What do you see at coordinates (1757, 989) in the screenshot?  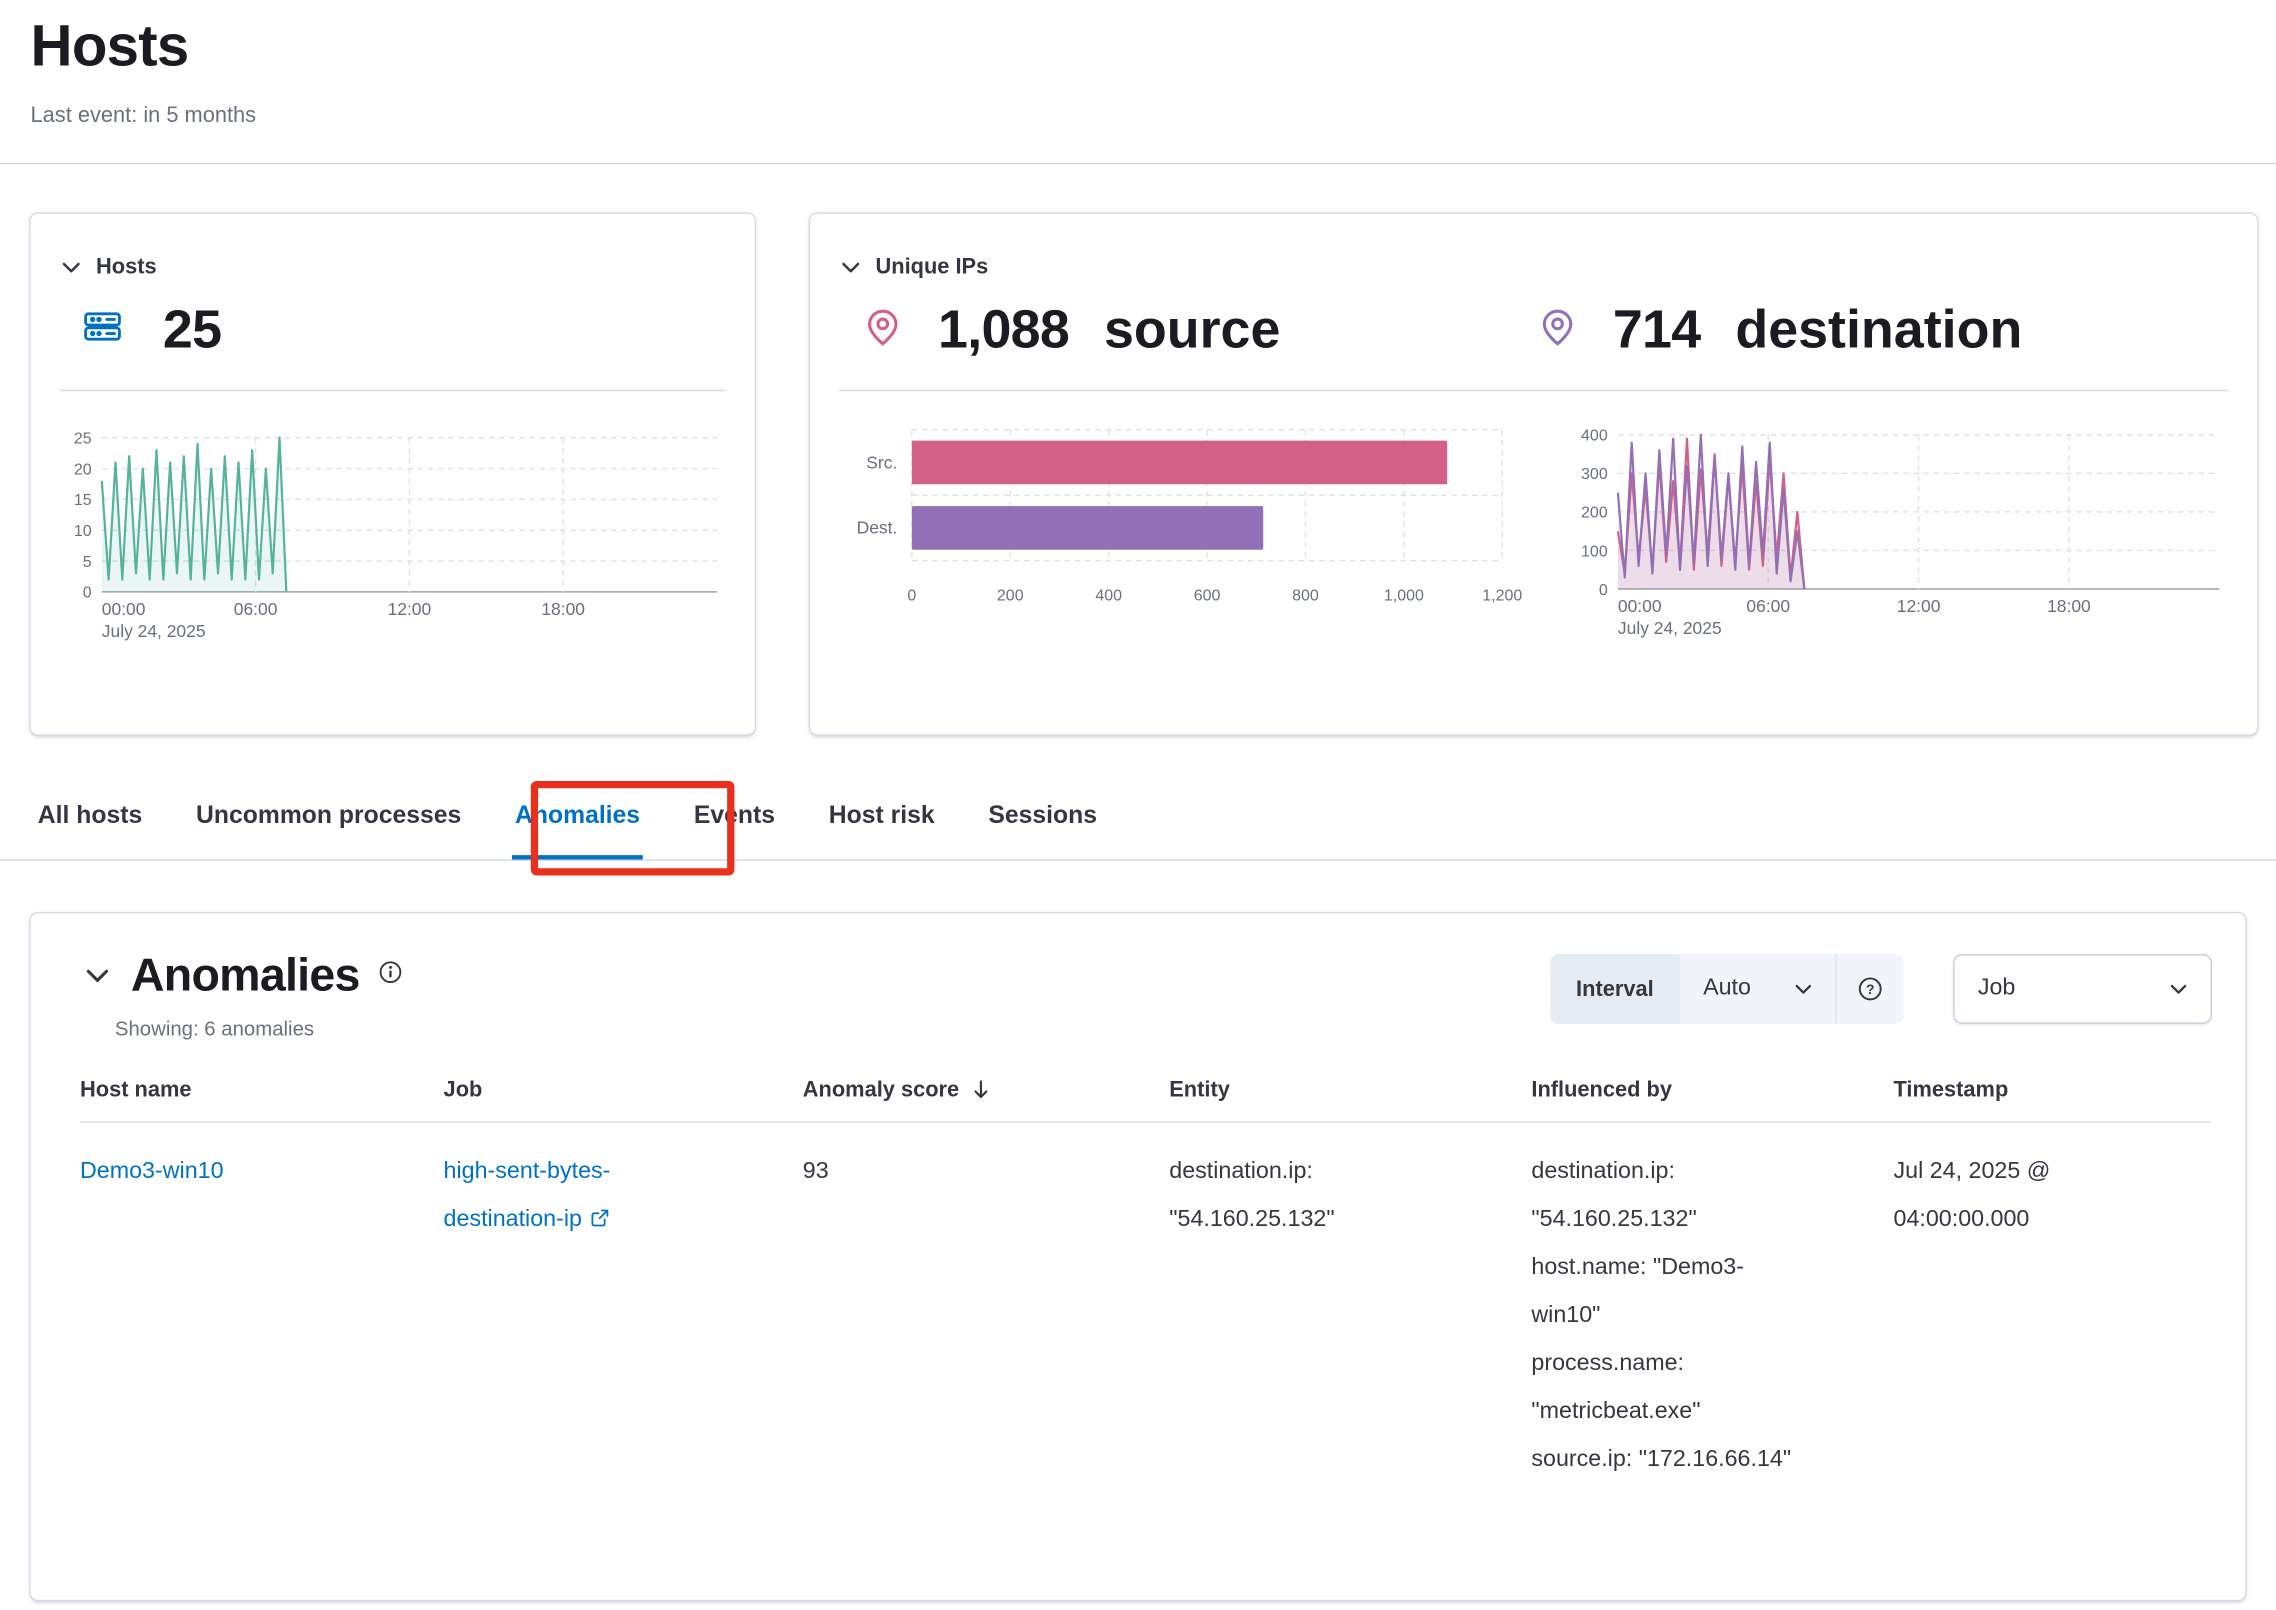 I see `interval-select: Auto` at bounding box center [1757, 989].